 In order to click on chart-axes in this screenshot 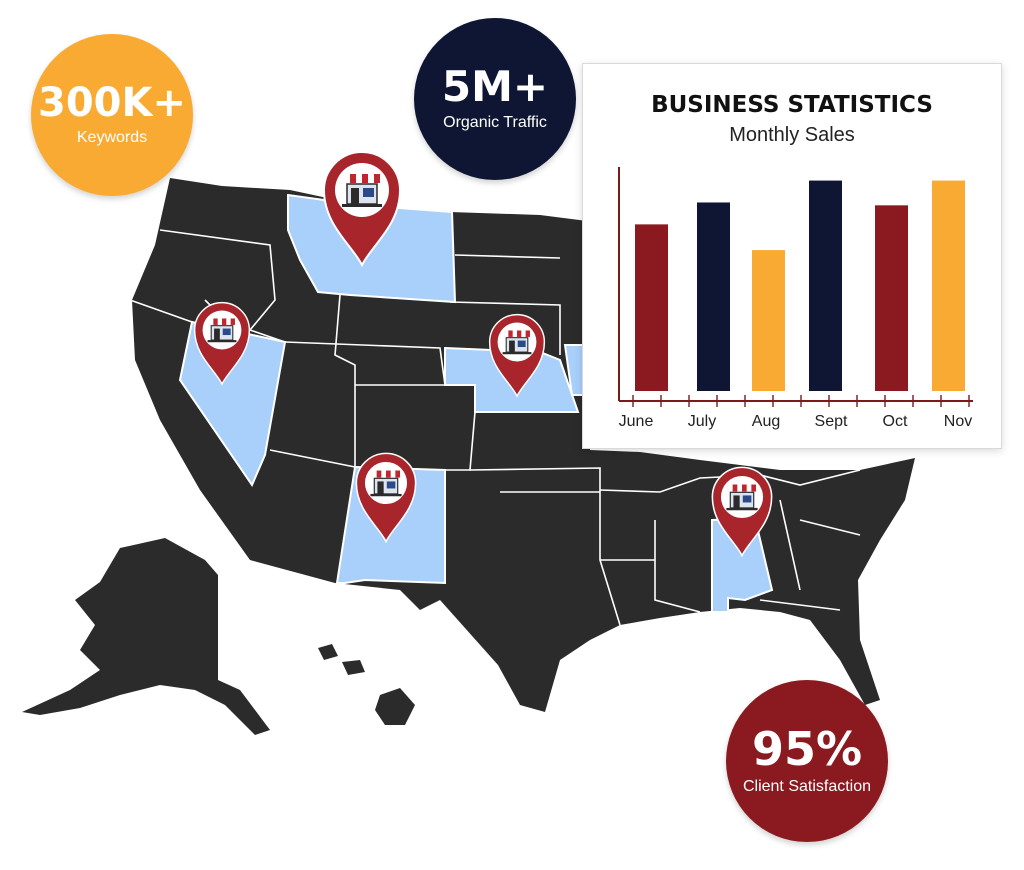, I will do `click(795, 284)`.